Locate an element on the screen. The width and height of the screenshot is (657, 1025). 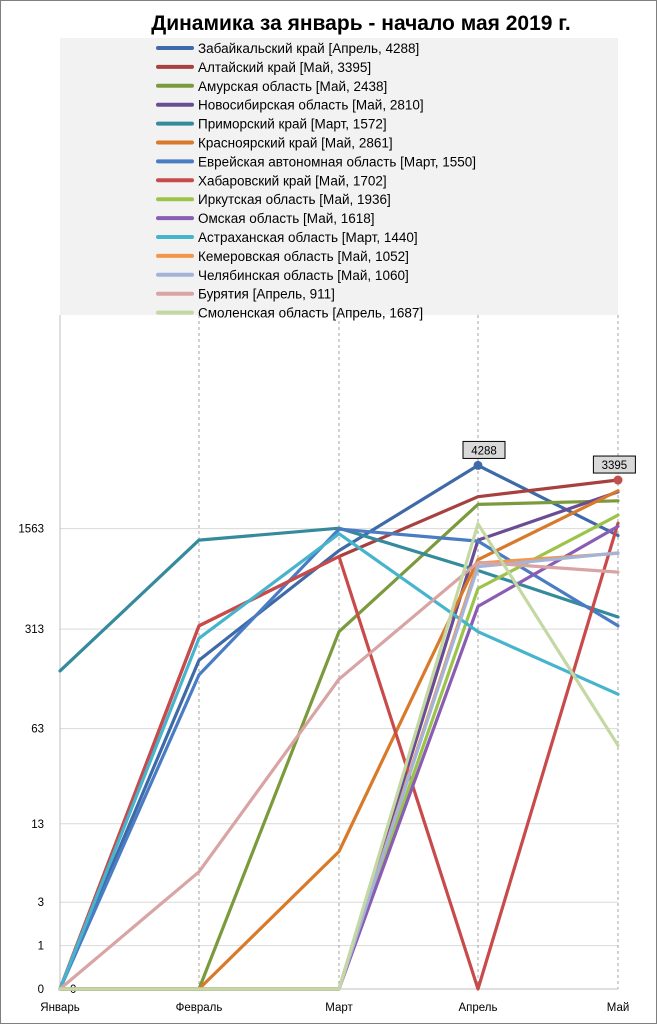
x-tick-label: Апрель is located at coordinates (477, 1008).